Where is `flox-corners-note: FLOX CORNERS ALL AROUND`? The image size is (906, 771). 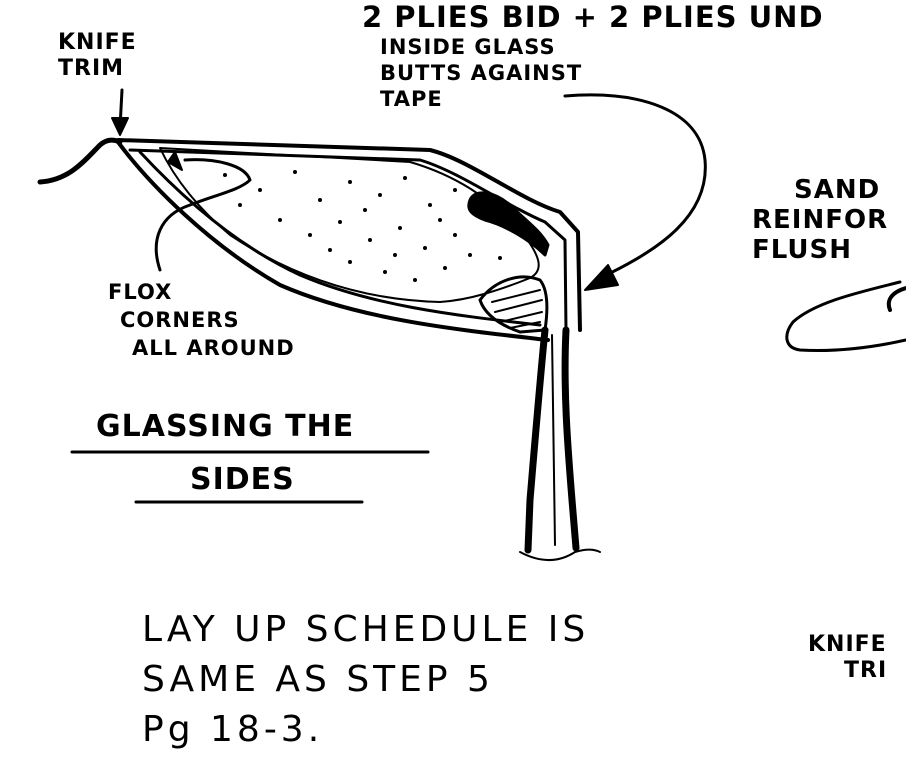 flox-corners-note: FLOX CORNERS ALL AROUND is located at coordinates (201, 320).